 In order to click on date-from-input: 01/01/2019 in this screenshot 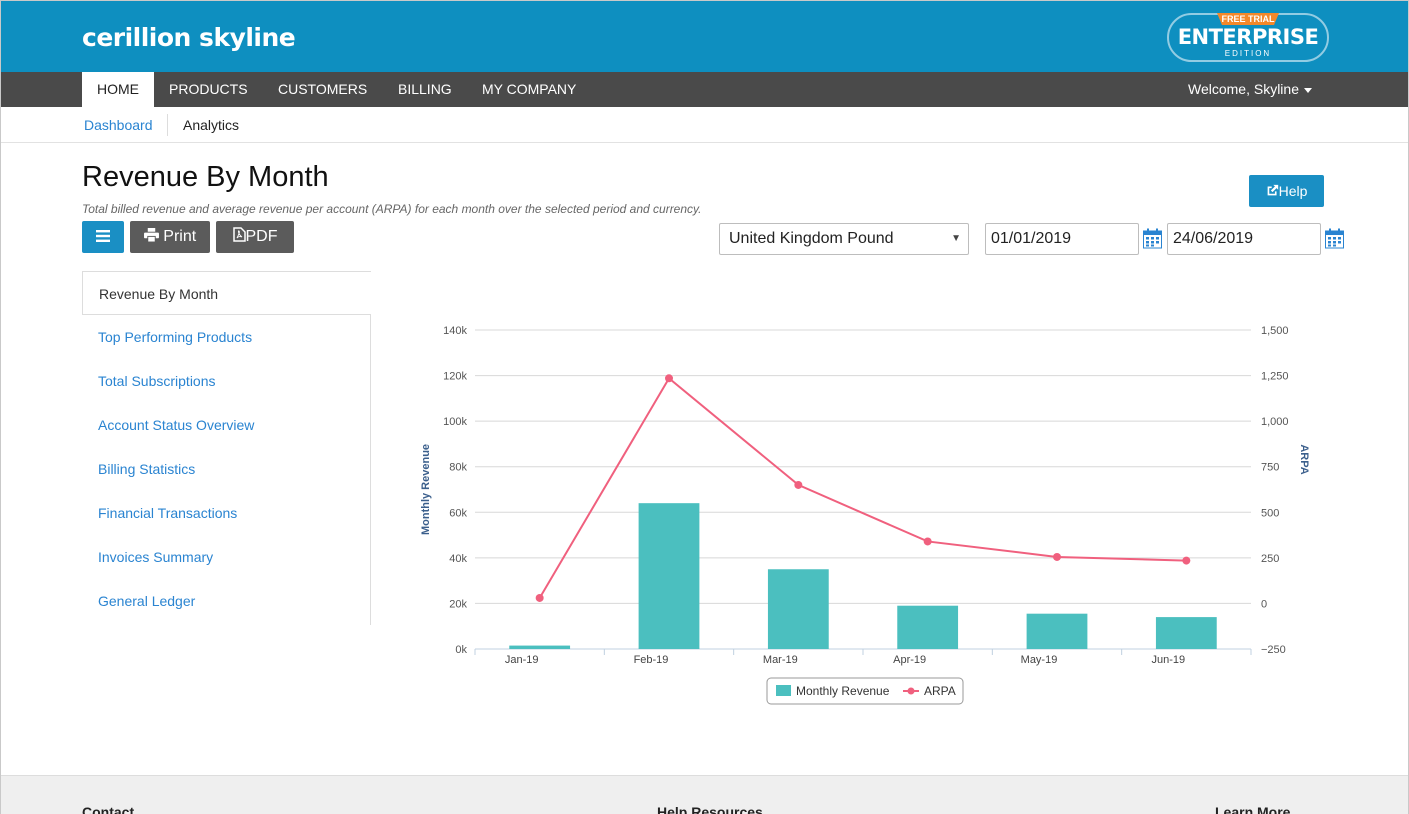, I will do `click(1062, 239)`.